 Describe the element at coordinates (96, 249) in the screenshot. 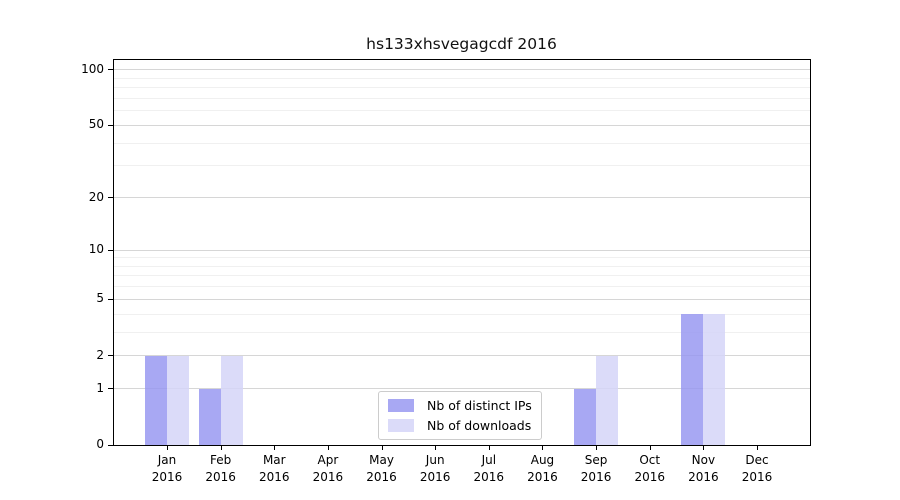

I see `y-tick-label: 10` at that location.